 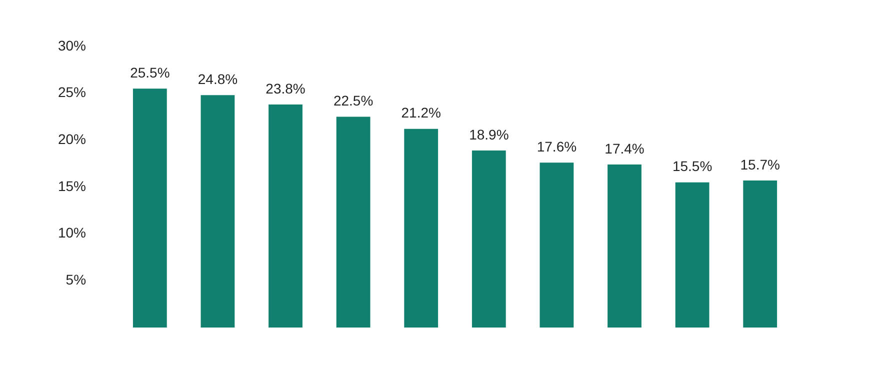 I want to click on y-tick-label: 15%, so click(x=72, y=186).